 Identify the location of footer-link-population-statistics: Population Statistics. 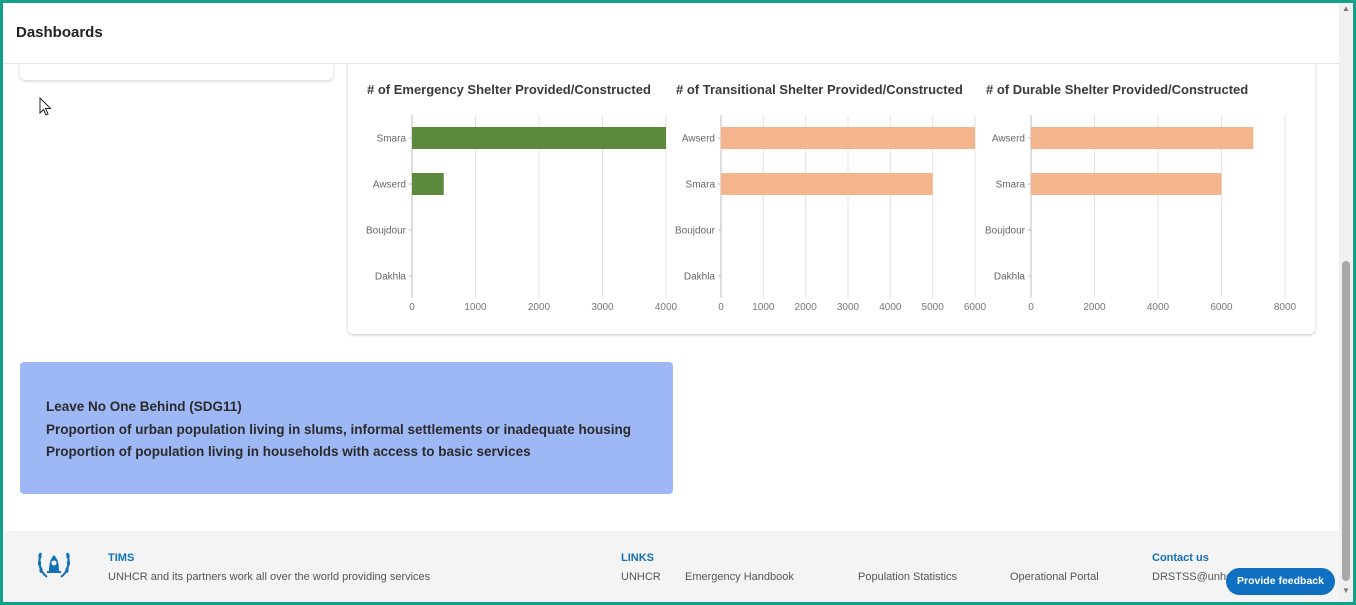
(908, 577).